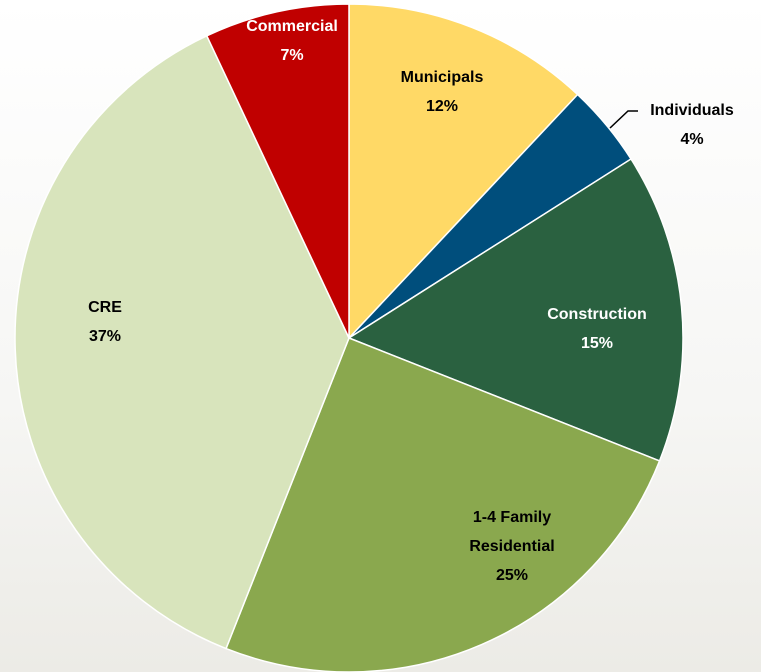 This screenshot has width=761, height=672. I want to click on slice-label: Municipals 12%, so click(442, 92).